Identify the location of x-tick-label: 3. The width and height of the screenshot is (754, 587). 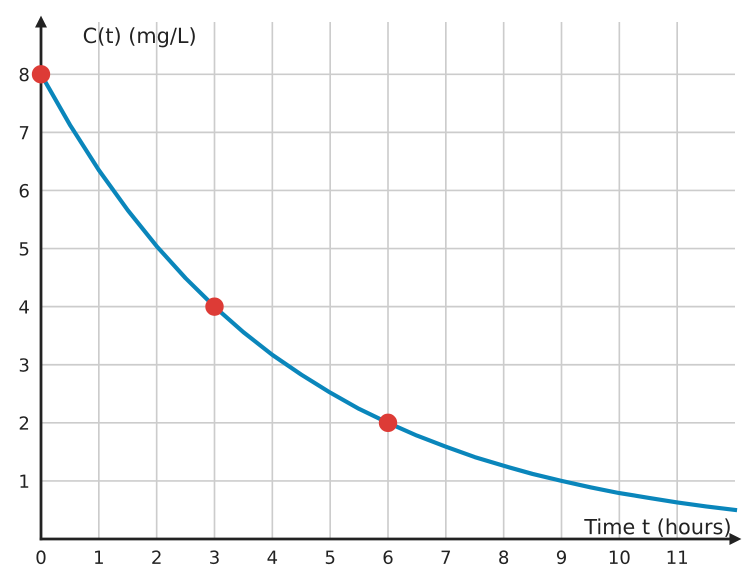
(214, 557).